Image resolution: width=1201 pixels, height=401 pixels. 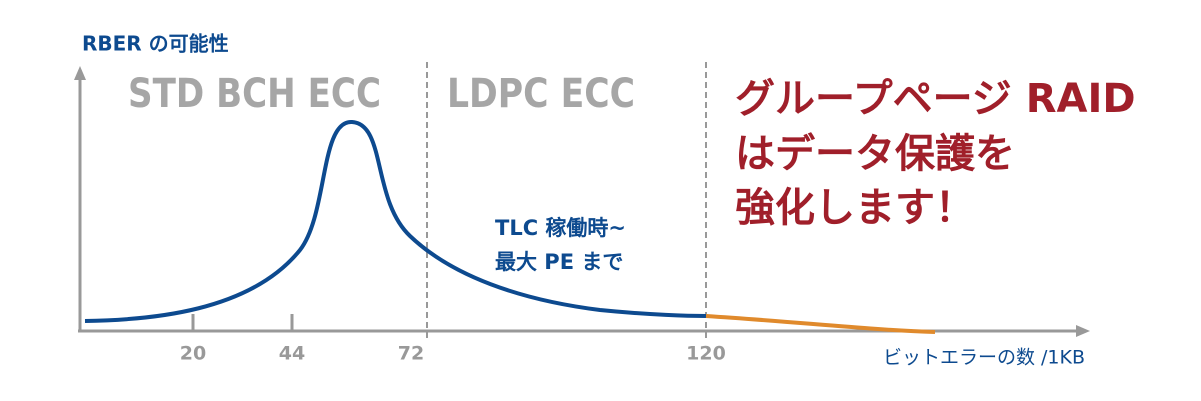 What do you see at coordinates (541, 94) in the screenshot?
I see `region-label: LDPC ECC` at bounding box center [541, 94].